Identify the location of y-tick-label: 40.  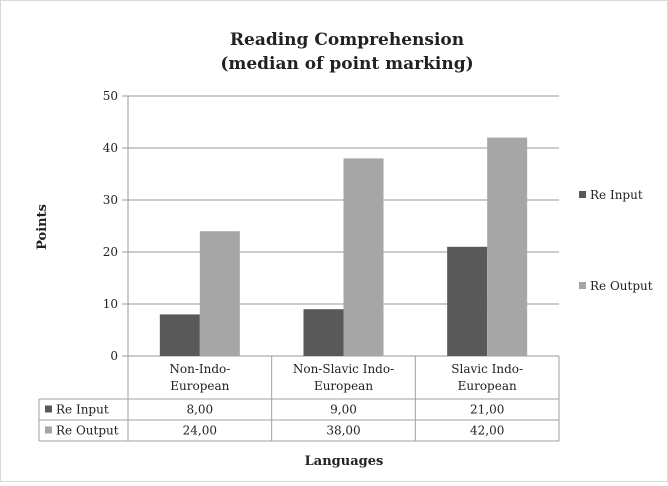
(110, 148).